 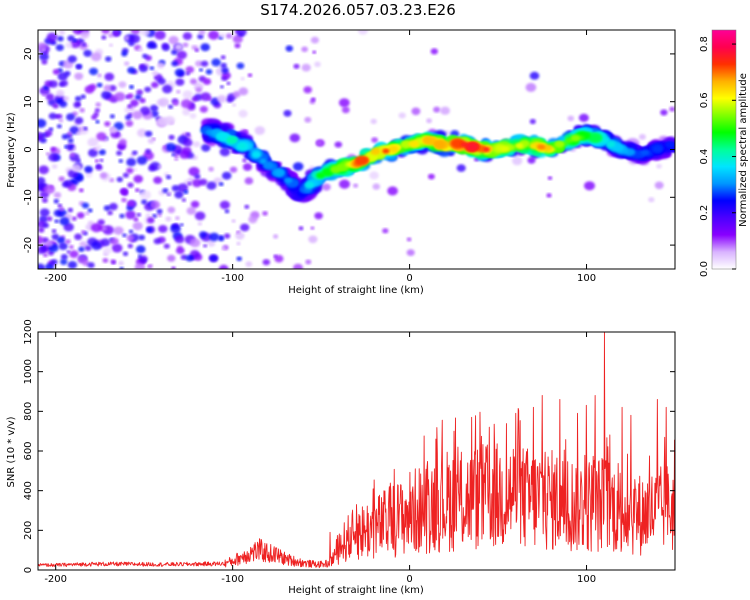 I want to click on snr-y-label: SNR (10 * v/v), so click(x=11, y=451).